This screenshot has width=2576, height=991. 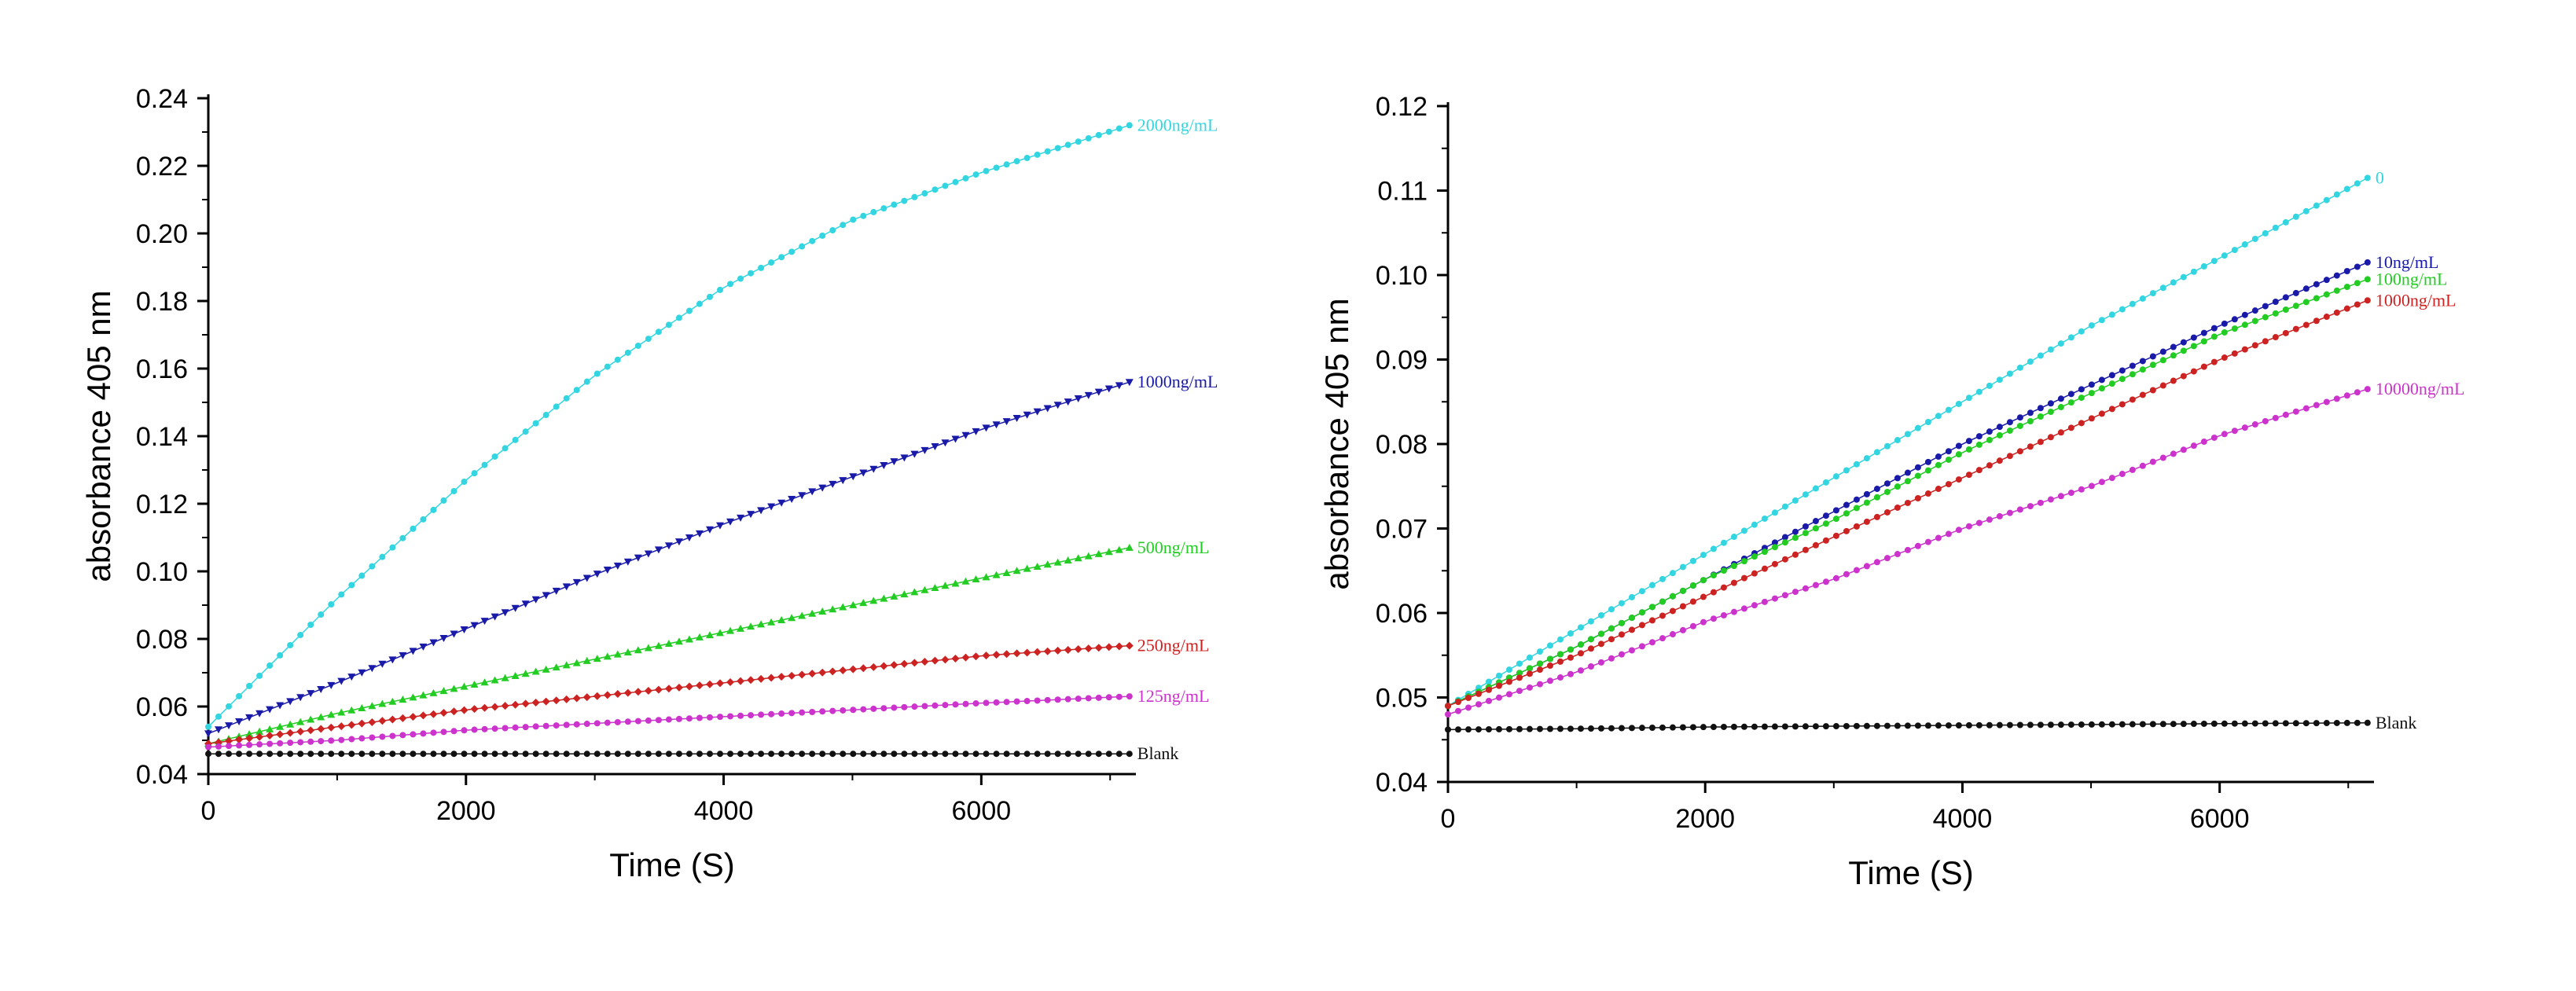 I want to click on series-125ng-ml, so click(x=669, y=722).